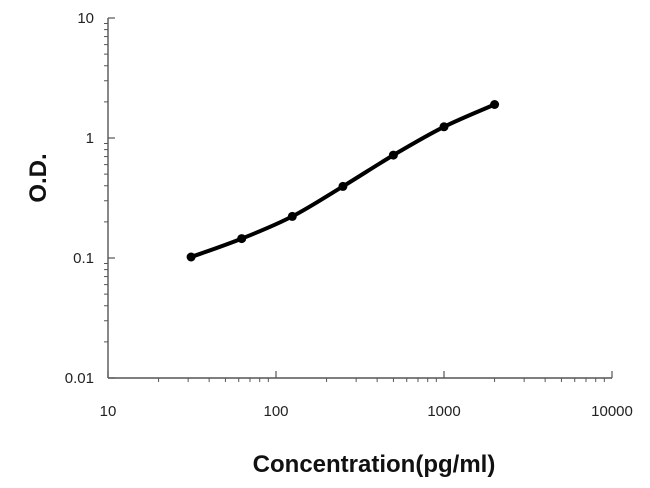  What do you see at coordinates (79, 378) in the screenshot?
I see `y-tick-label: 0.01` at bounding box center [79, 378].